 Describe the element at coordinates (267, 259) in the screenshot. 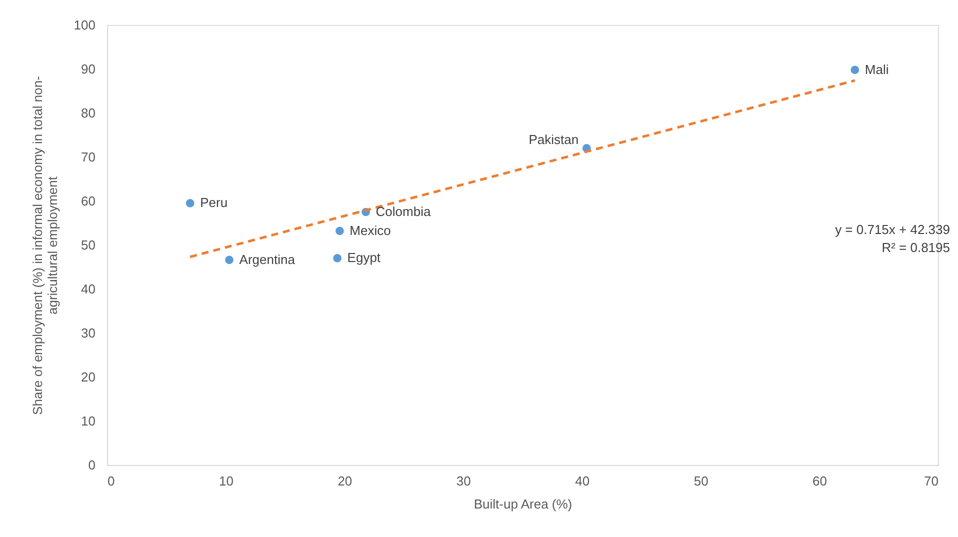

I see `annotation: Argentina` at that location.